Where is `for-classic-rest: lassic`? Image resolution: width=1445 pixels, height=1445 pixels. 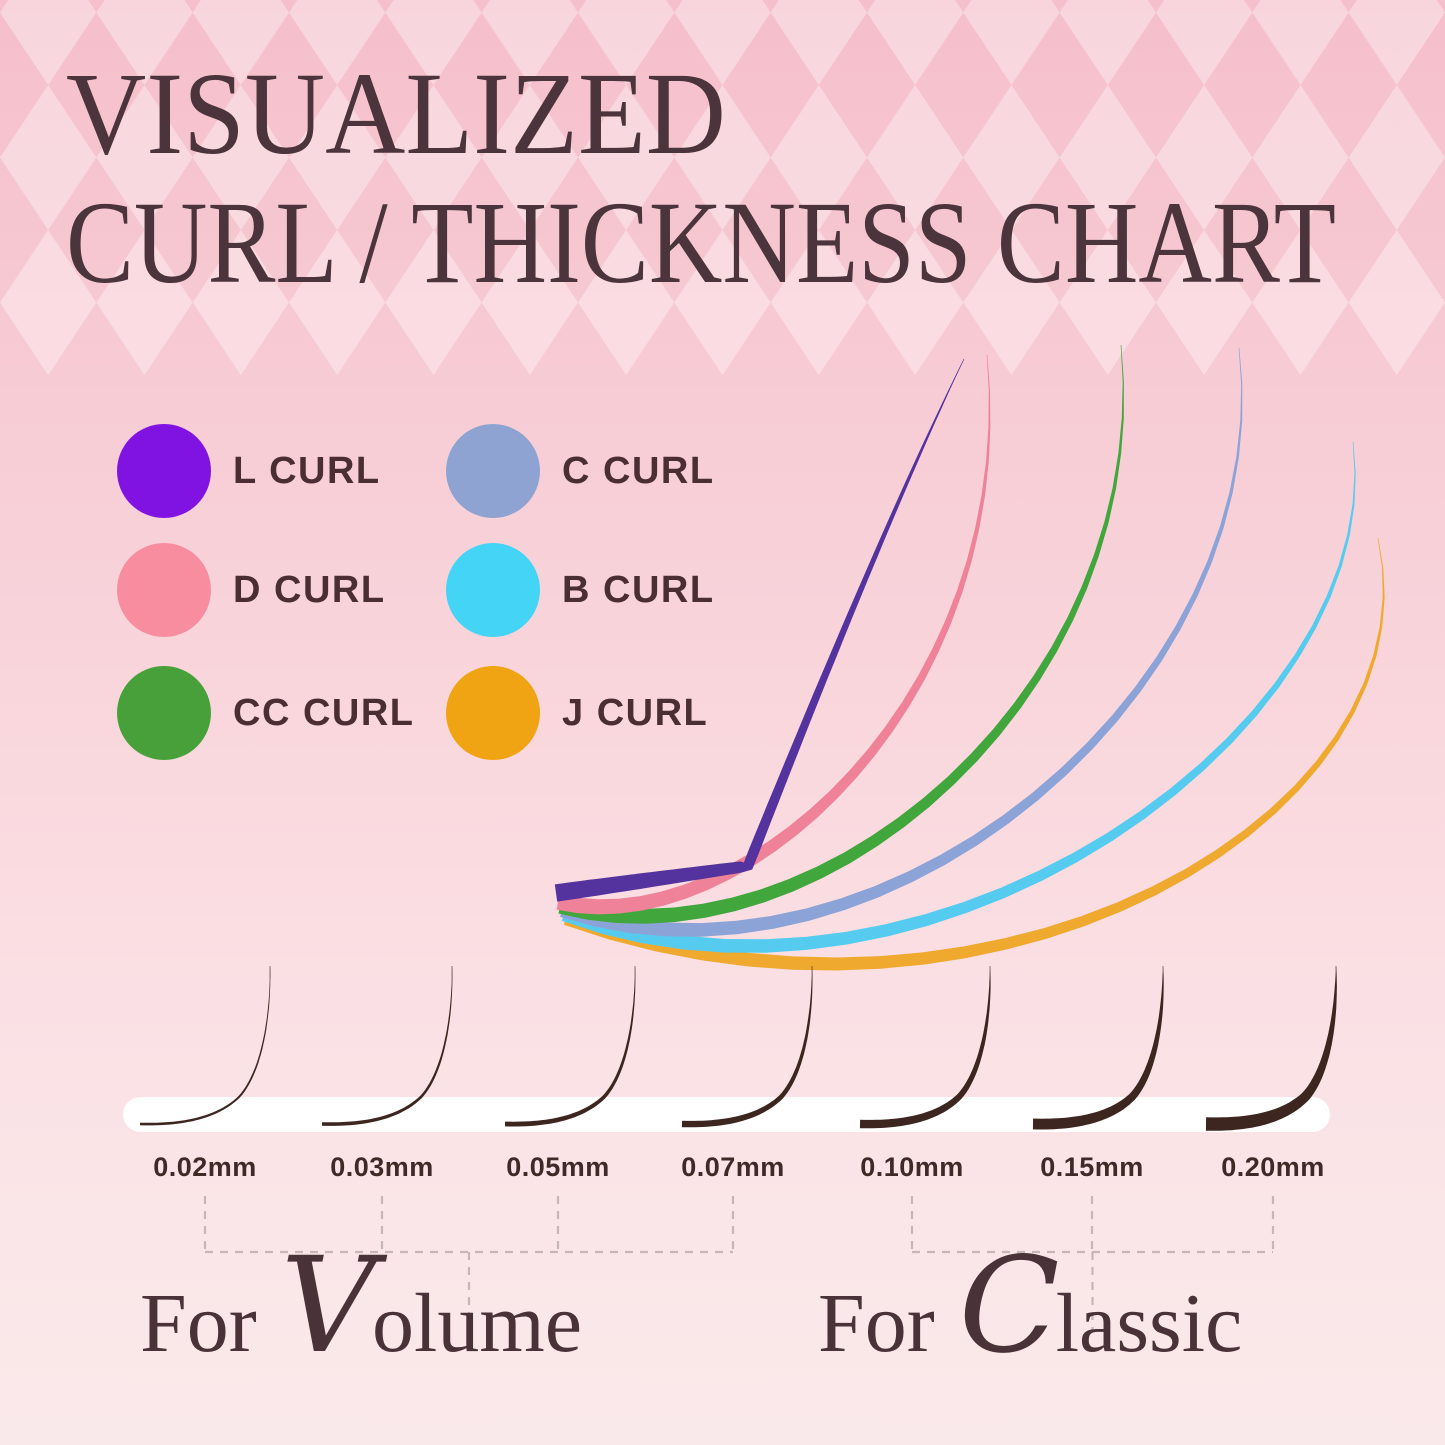 for-classic-rest: lassic is located at coordinates (1149, 1323).